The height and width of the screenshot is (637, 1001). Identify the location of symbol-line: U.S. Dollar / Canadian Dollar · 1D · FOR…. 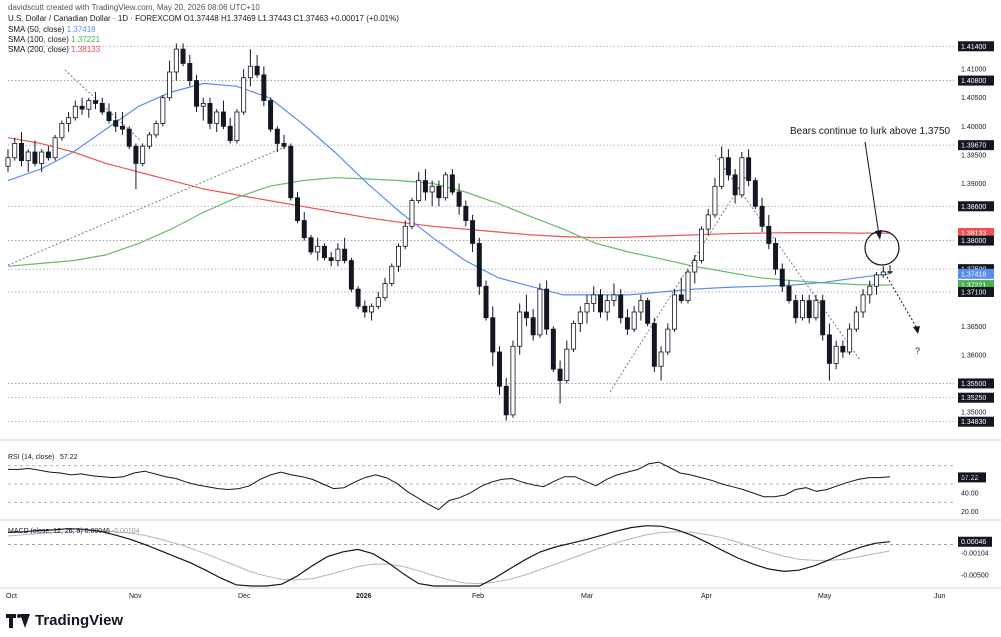
(203, 18).